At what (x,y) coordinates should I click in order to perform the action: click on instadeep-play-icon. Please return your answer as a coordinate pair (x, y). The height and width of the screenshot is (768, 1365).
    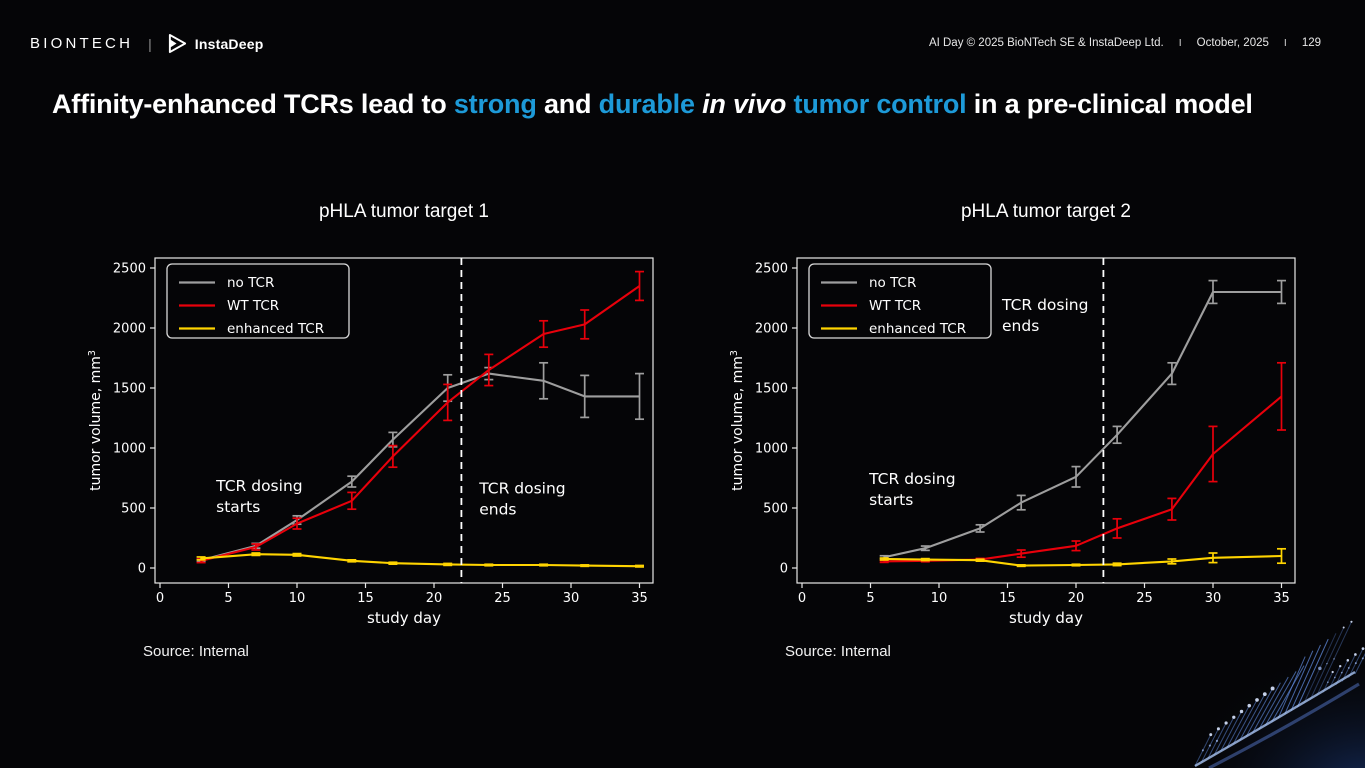
    Looking at the image, I should click on (177, 43).